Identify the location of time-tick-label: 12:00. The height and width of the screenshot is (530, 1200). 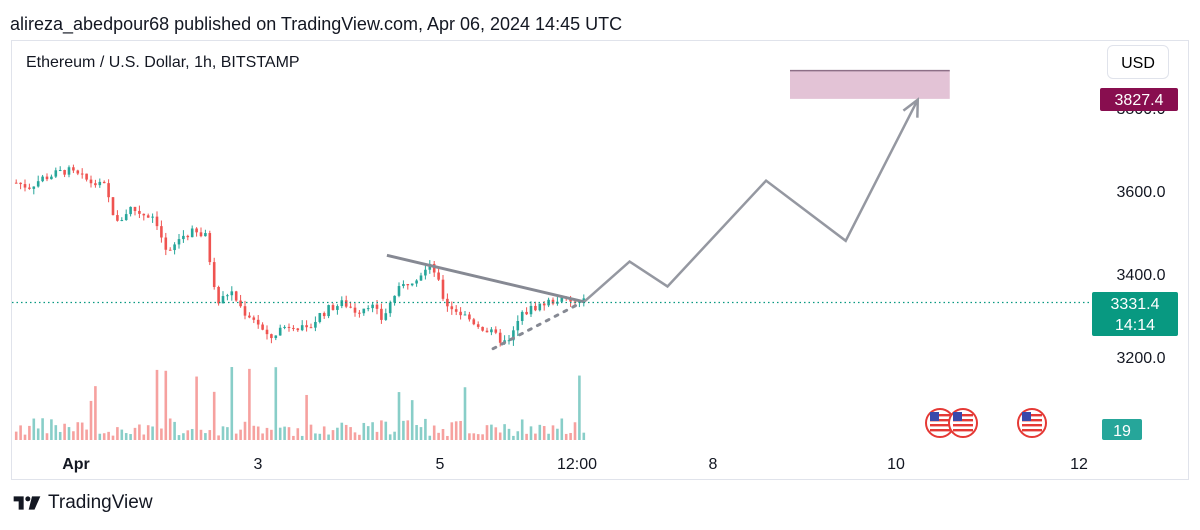
(577, 464).